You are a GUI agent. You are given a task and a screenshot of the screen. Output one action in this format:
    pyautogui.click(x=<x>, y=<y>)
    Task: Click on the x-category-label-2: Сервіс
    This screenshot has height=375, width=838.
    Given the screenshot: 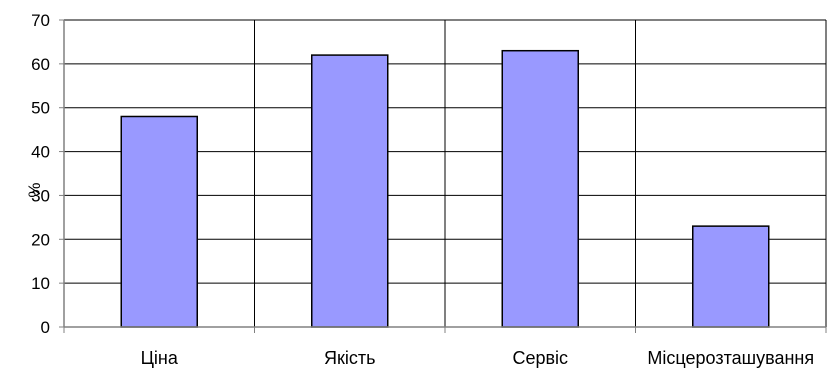 What is the action you would take?
    pyautogui.click(x=540, y=358)
    